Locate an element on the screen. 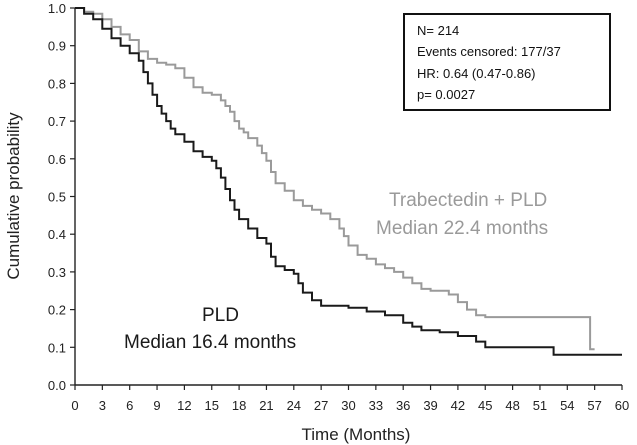  x-tick-label: 33 is located at coordinates (376, 405).